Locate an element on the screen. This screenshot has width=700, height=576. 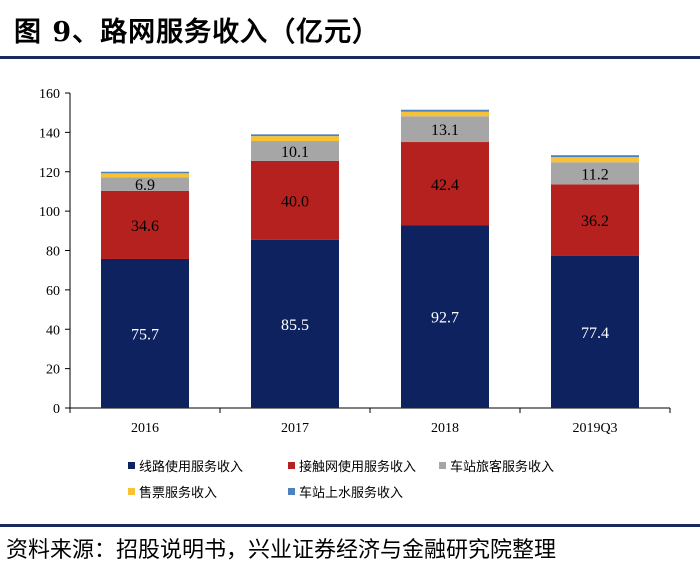
legend-item: 售票服务收入 is located at coordinates (172, 491).